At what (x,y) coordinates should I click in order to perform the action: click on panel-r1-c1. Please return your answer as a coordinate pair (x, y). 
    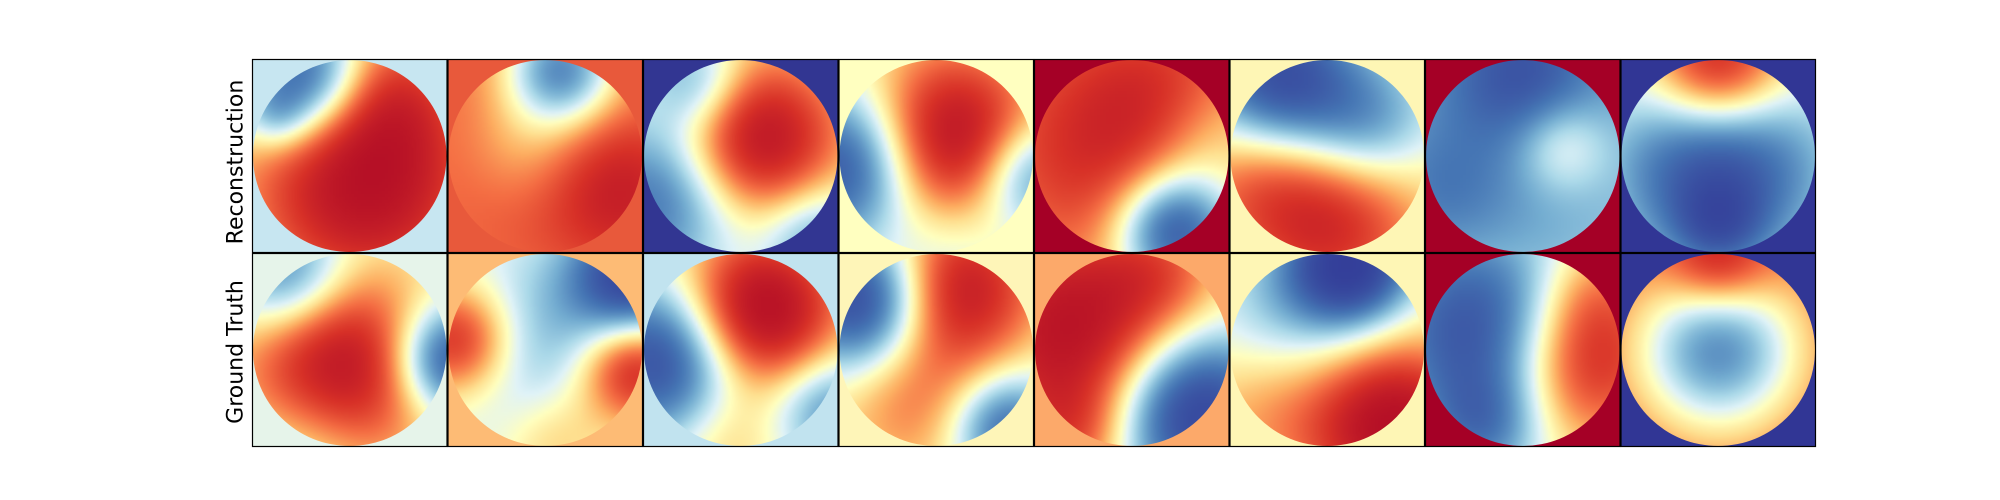
    Looking at the image, I should click on (349, 156).